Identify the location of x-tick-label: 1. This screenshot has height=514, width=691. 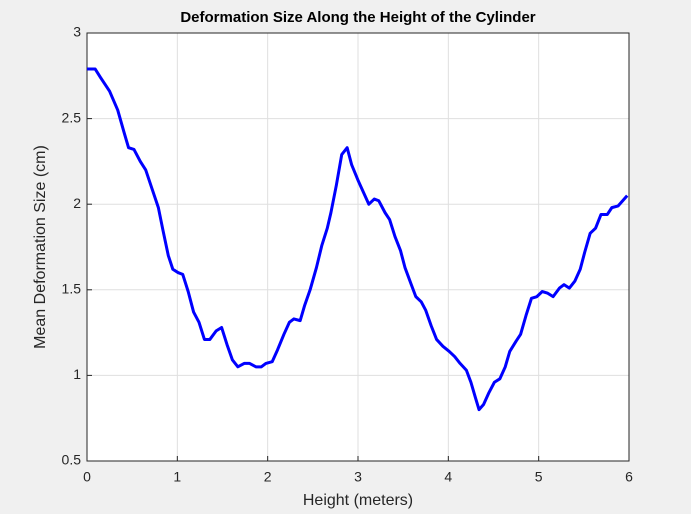
(177, 477).